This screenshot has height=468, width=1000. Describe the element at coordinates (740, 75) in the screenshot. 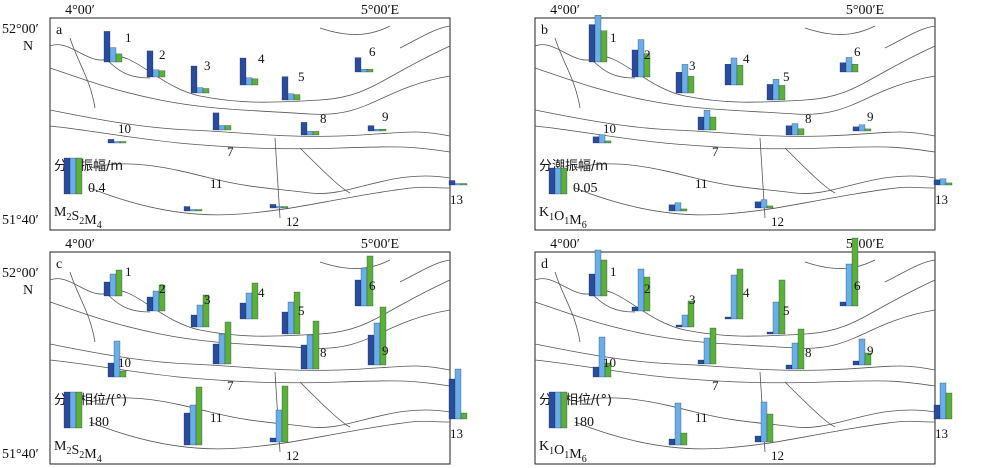

I see `bar-station-4-M6` at that location.